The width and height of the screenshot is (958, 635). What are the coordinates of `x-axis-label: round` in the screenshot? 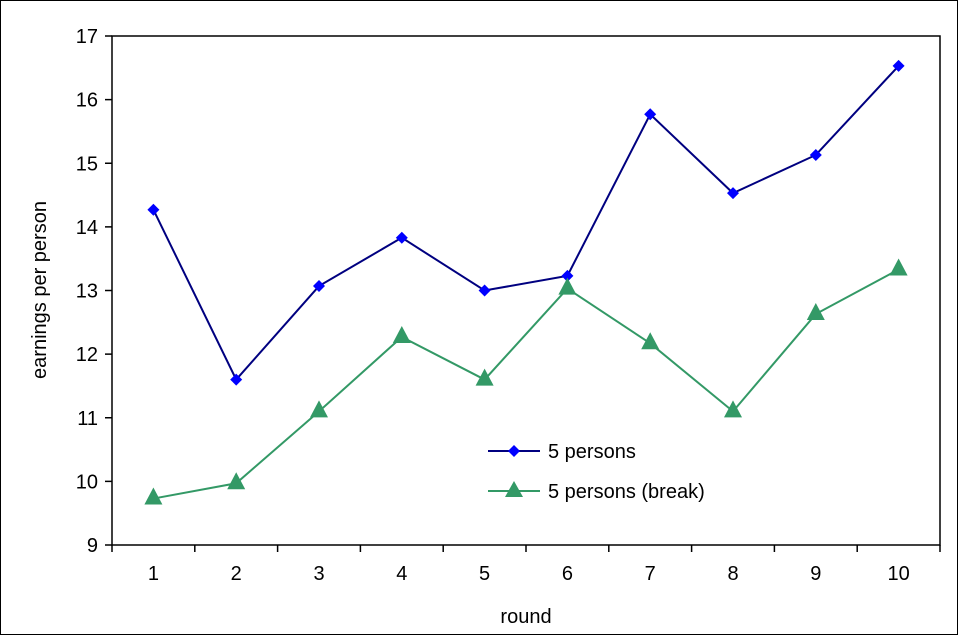 It's located at (525, 617).